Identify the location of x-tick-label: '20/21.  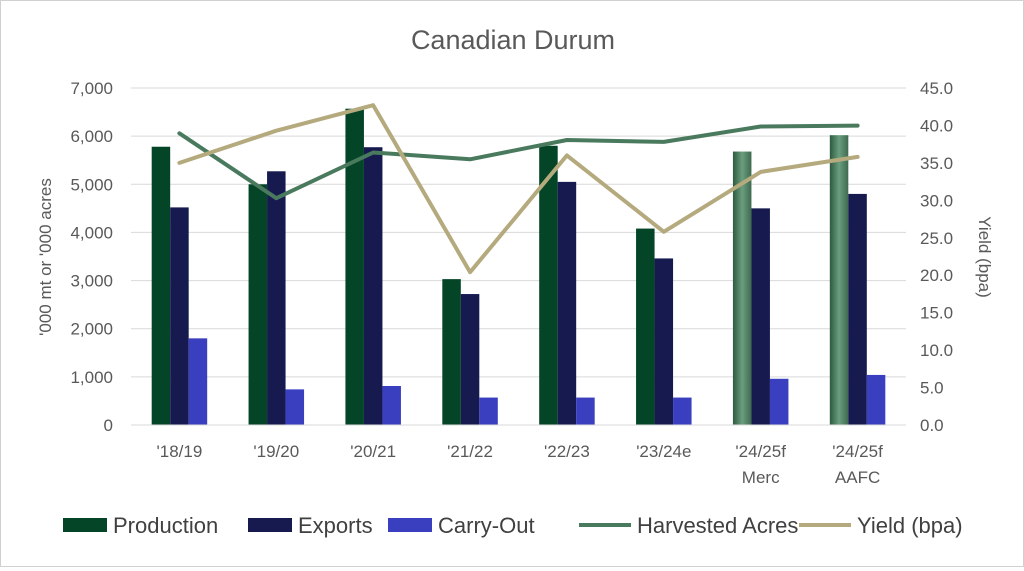
(373, 451).